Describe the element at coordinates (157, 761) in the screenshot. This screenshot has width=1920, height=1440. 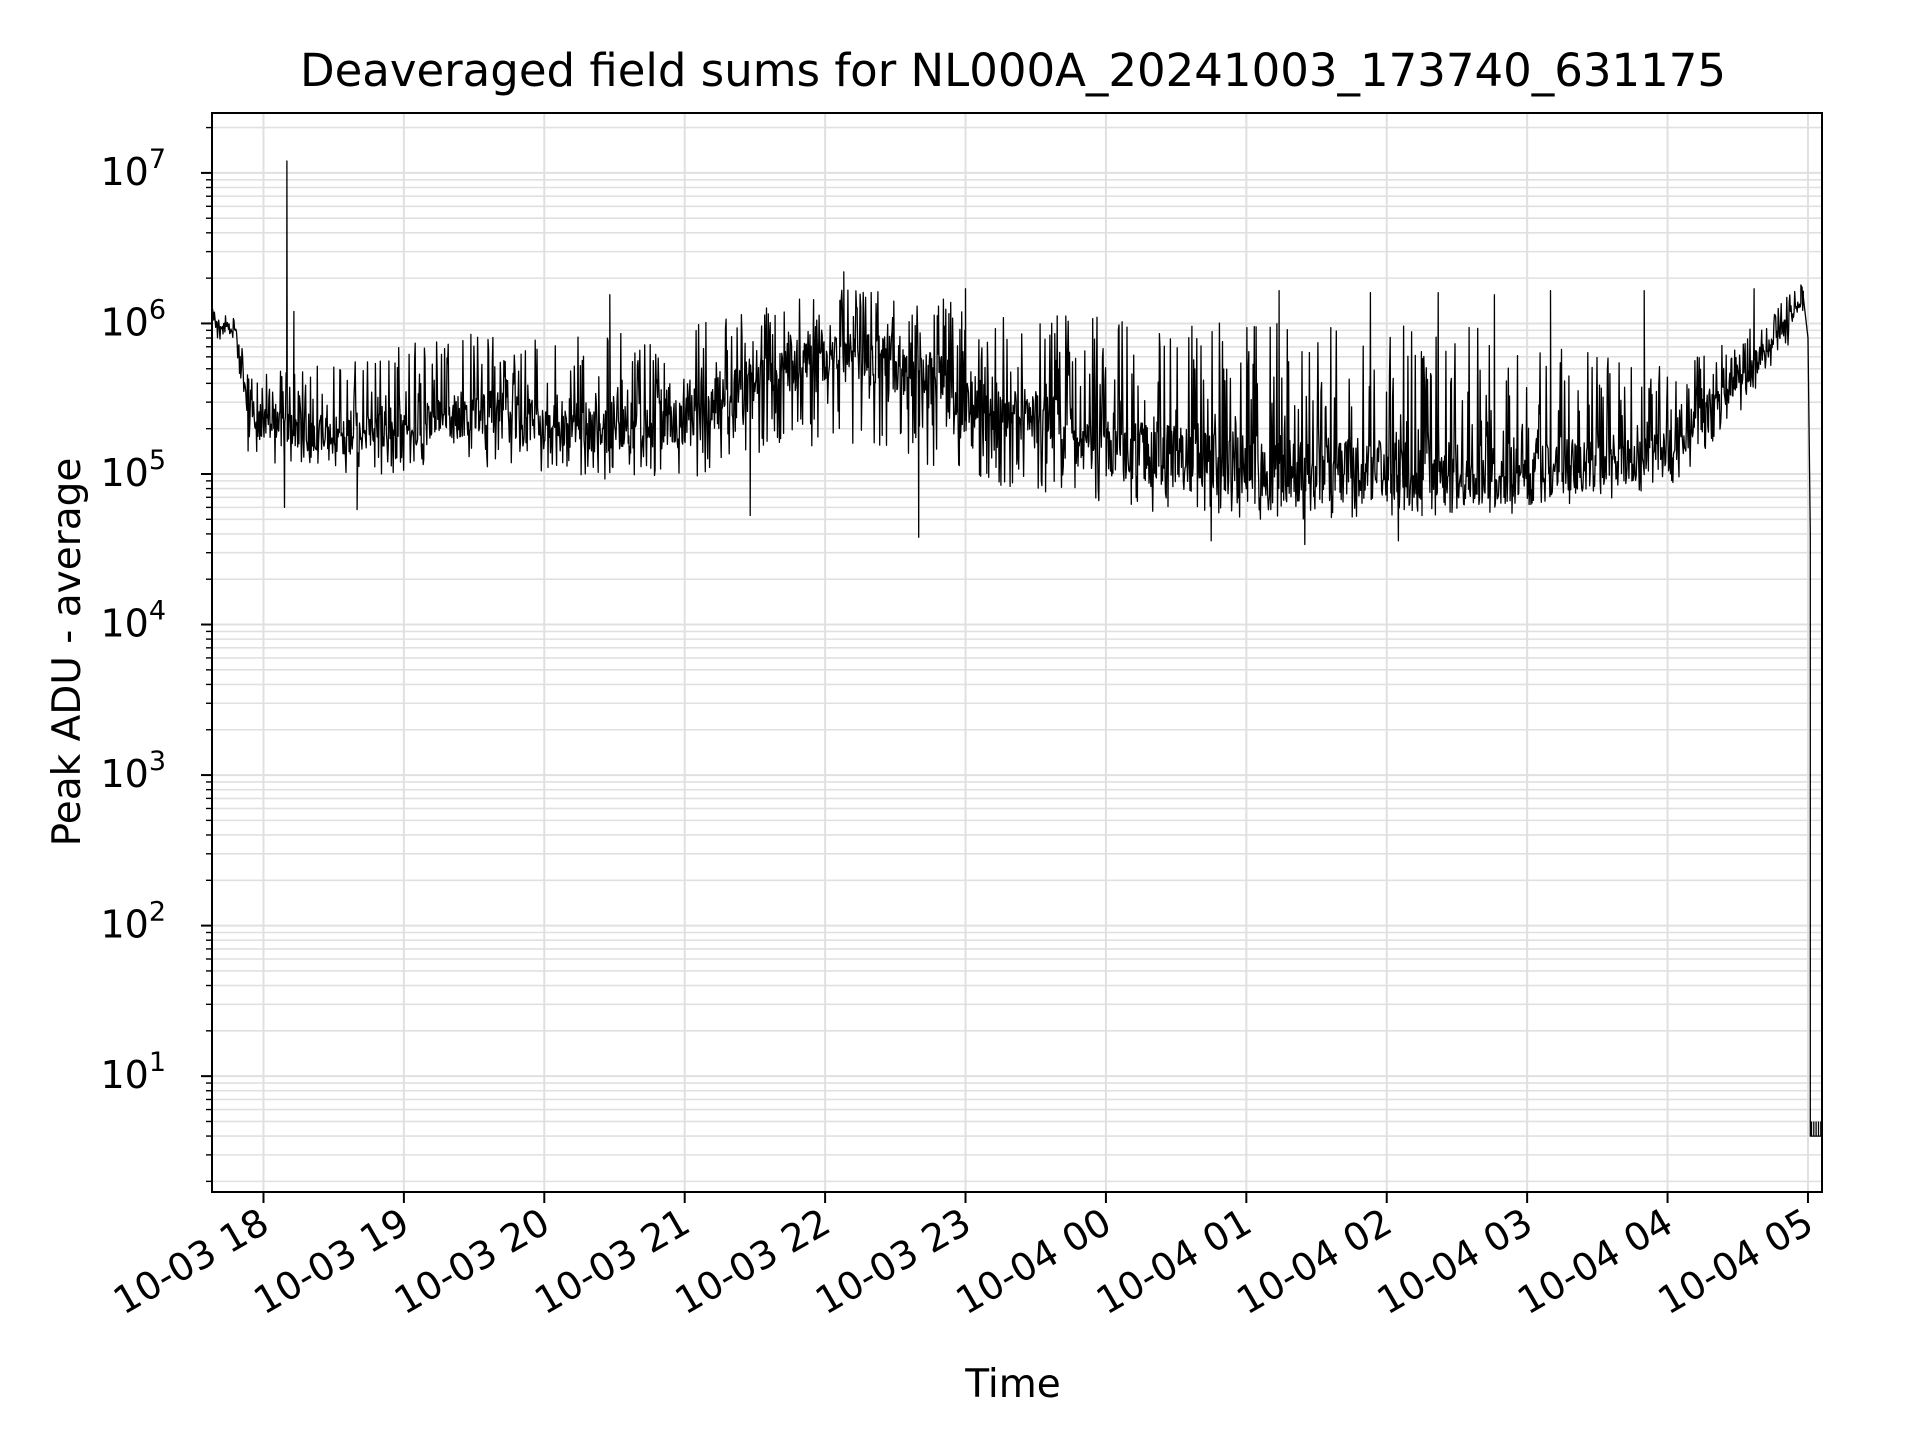
I see `y-tick-exponent: 3` at that location.